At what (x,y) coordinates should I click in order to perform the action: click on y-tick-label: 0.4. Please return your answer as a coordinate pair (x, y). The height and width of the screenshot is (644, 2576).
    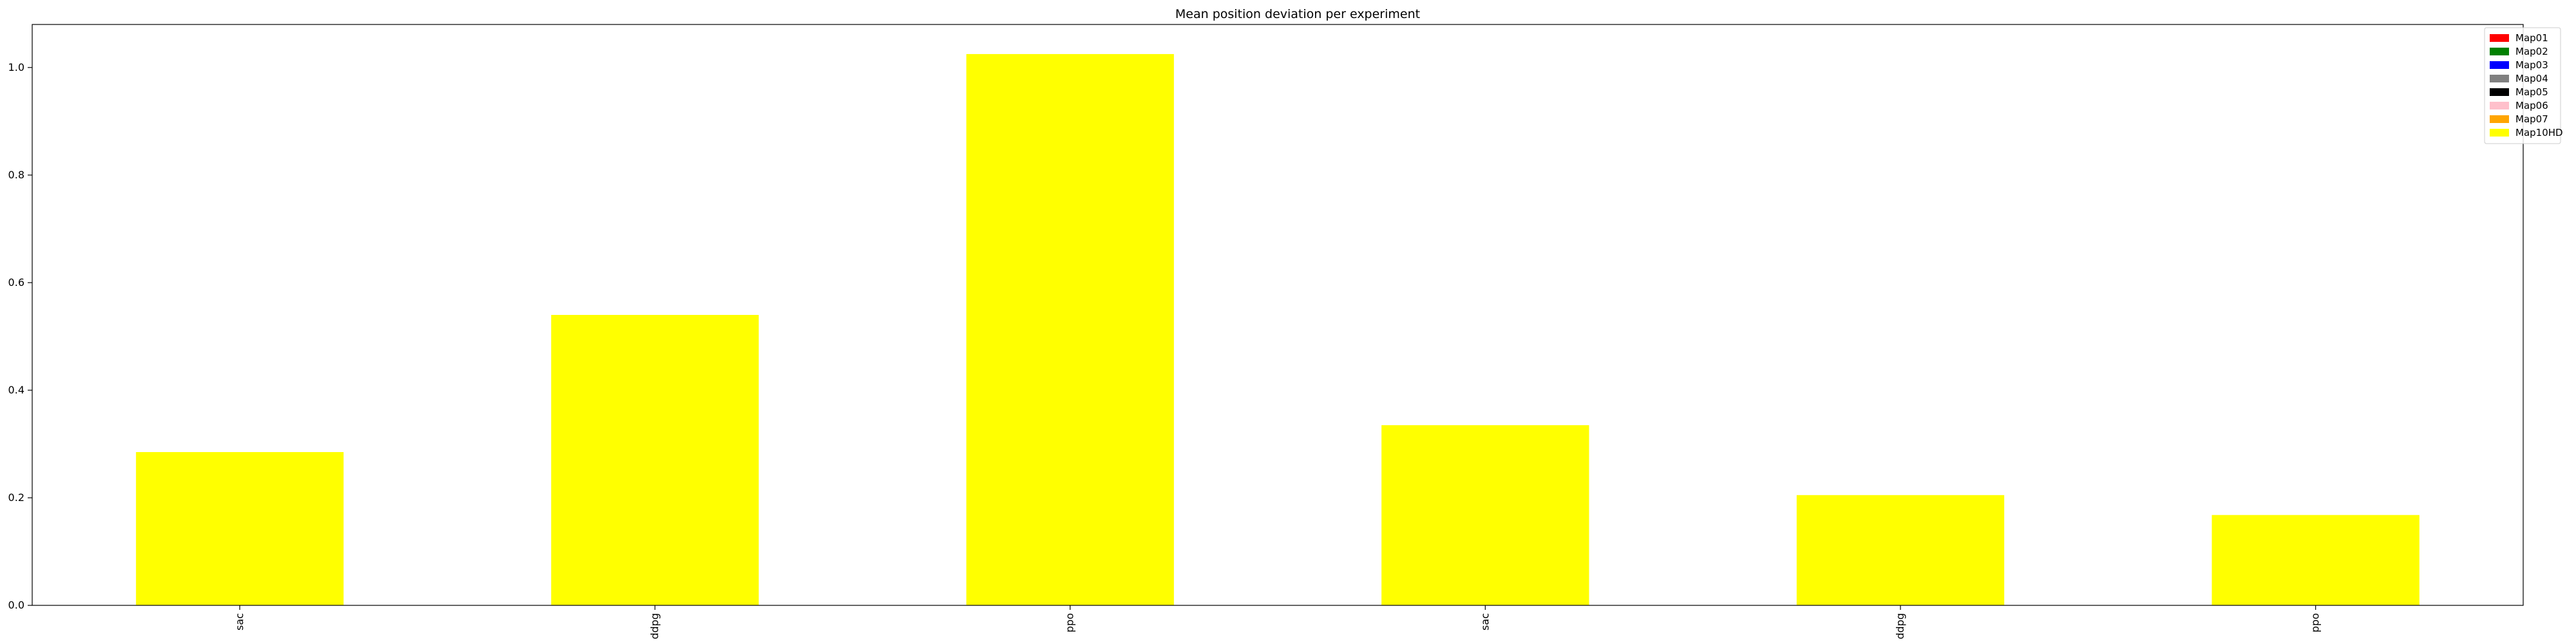
    Looking at the image, I should click on (16, 390).